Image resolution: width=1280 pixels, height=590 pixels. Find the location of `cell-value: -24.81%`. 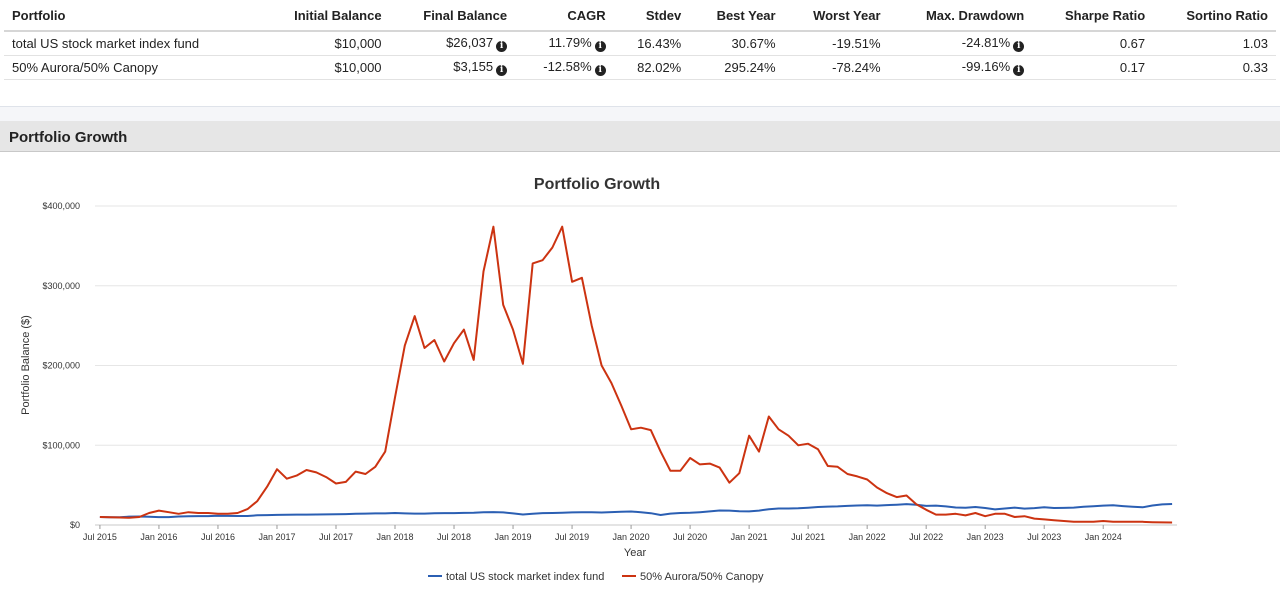

cell-value: -24.81% is located at coordinates (986, 42).